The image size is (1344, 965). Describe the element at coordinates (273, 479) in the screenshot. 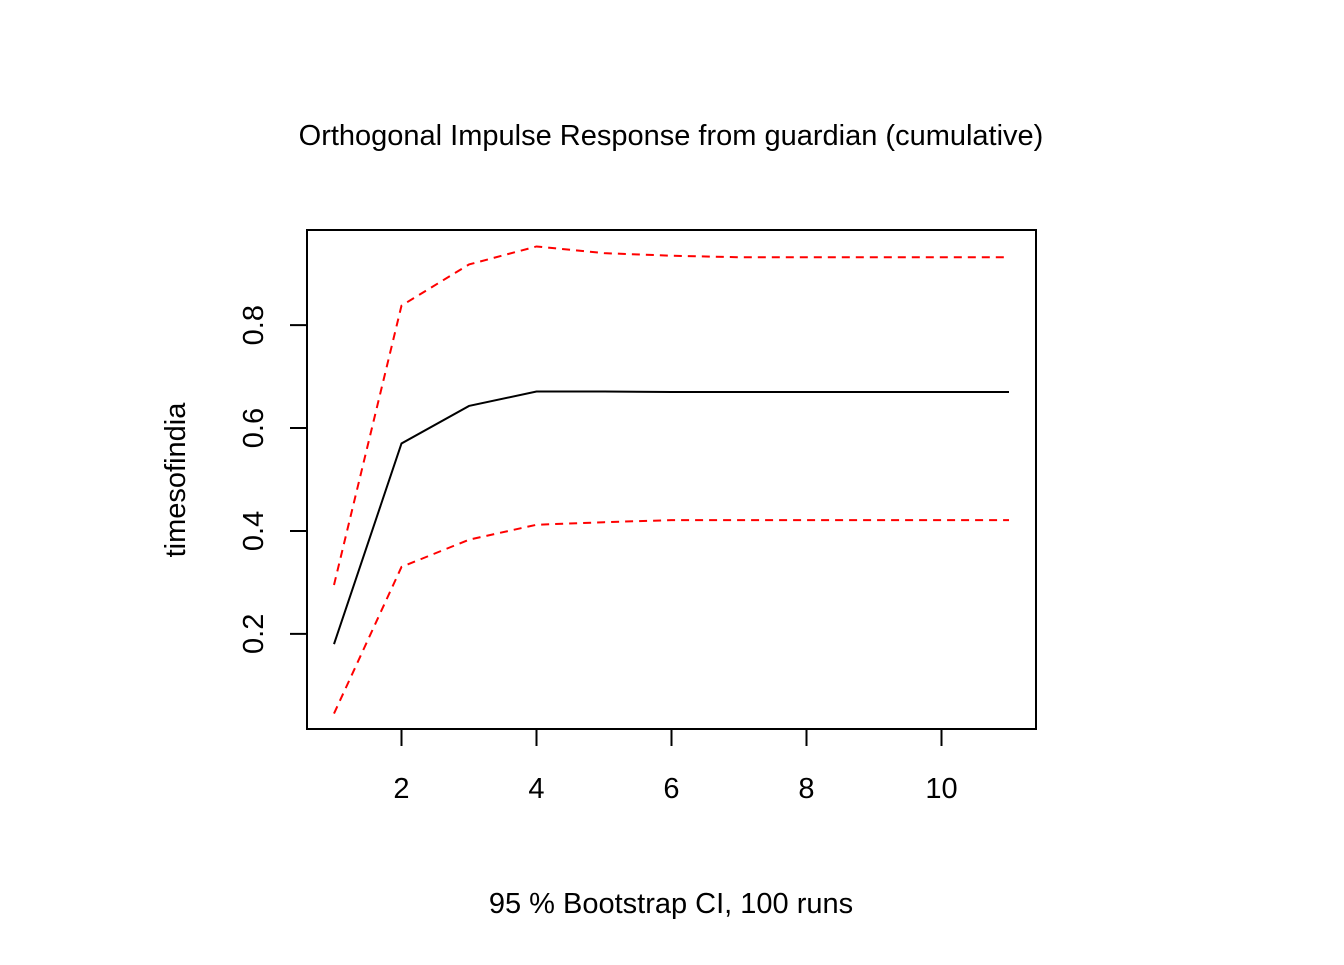

I see `y-axis: 0.2 0.4 0.6 0.8` at that location.